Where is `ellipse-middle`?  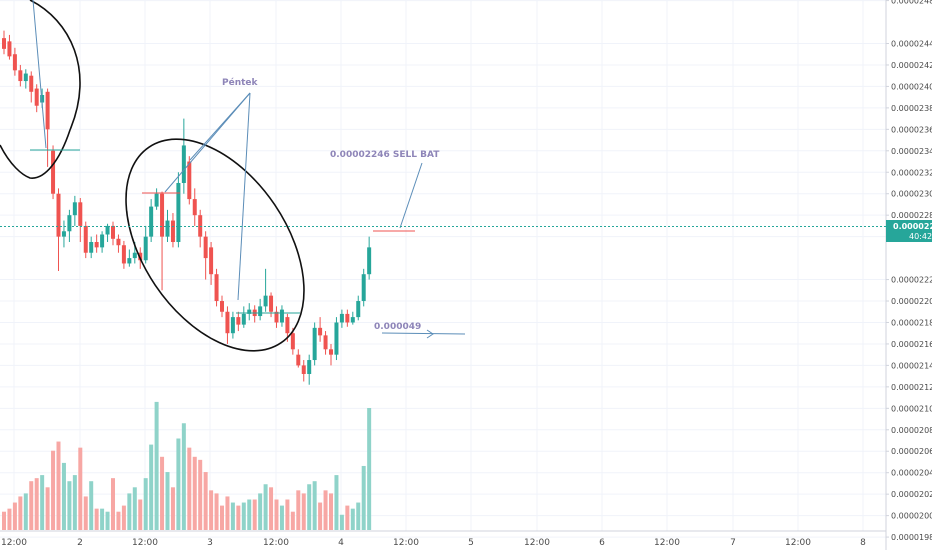
ellipse-middle is located at coordinates (215, 245).